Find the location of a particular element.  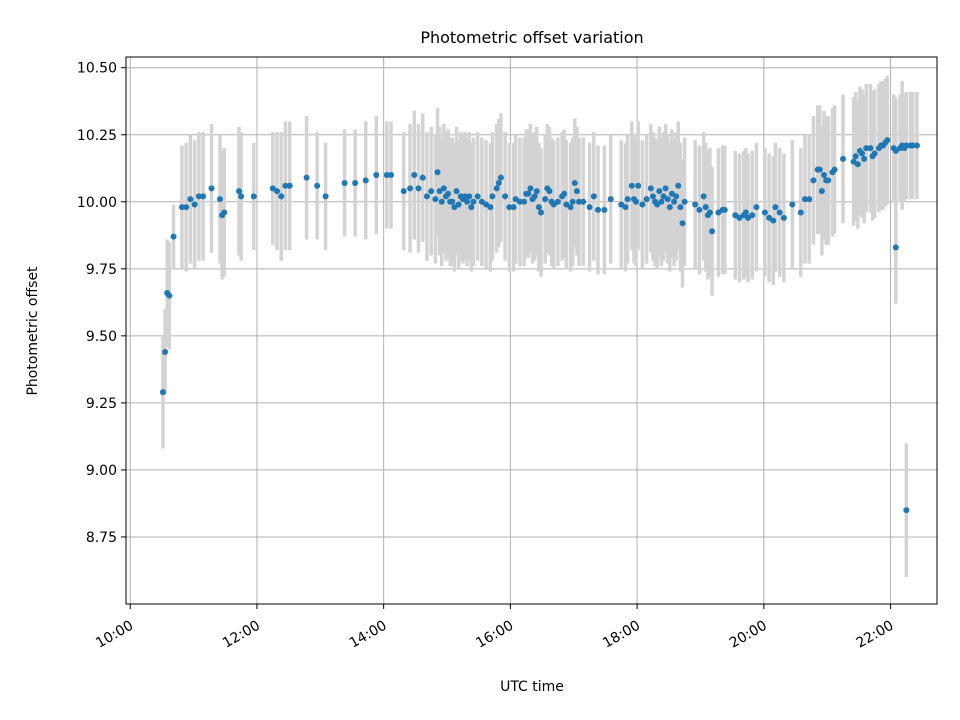

x-axis-label: UTC time is located at coordinates (532, 687).